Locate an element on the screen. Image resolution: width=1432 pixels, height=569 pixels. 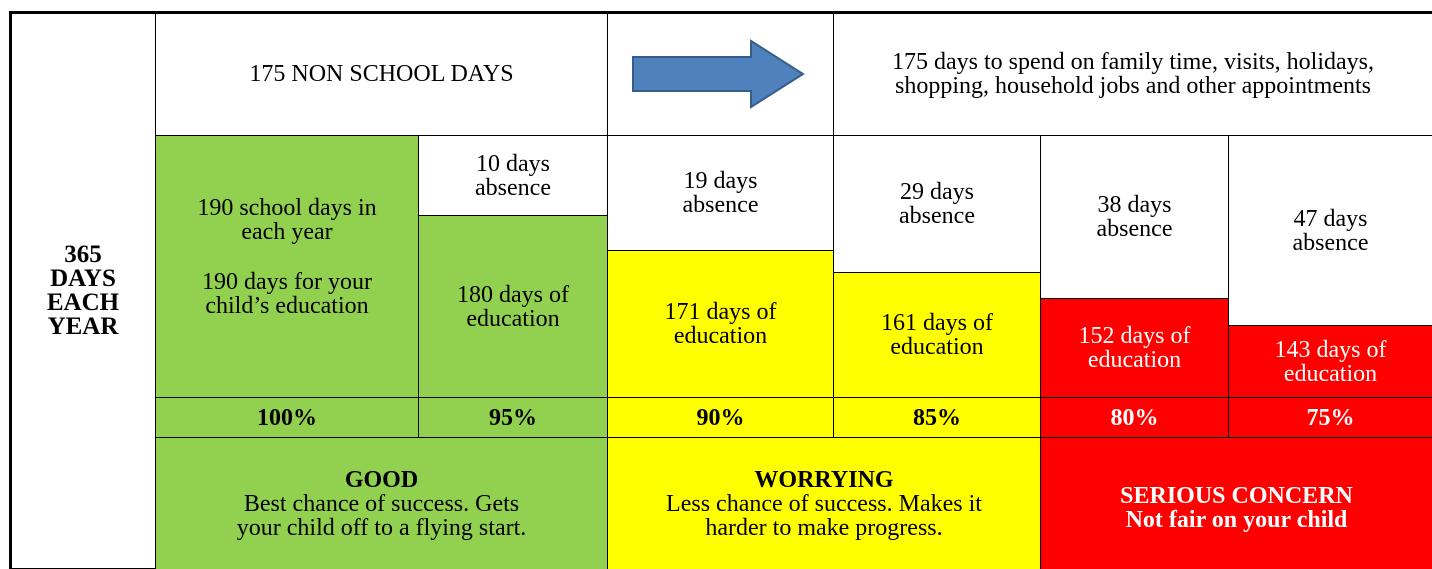
absence: 19 days absence is located at coordinates (720, 193).